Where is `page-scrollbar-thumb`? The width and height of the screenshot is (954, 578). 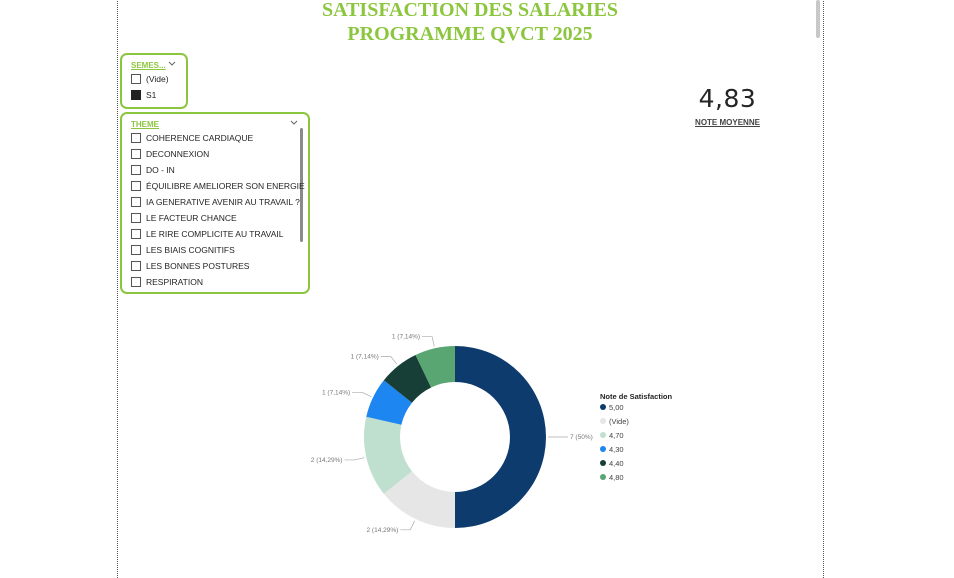 page-scrollbar-thumb is located at coordinates (818, 19).